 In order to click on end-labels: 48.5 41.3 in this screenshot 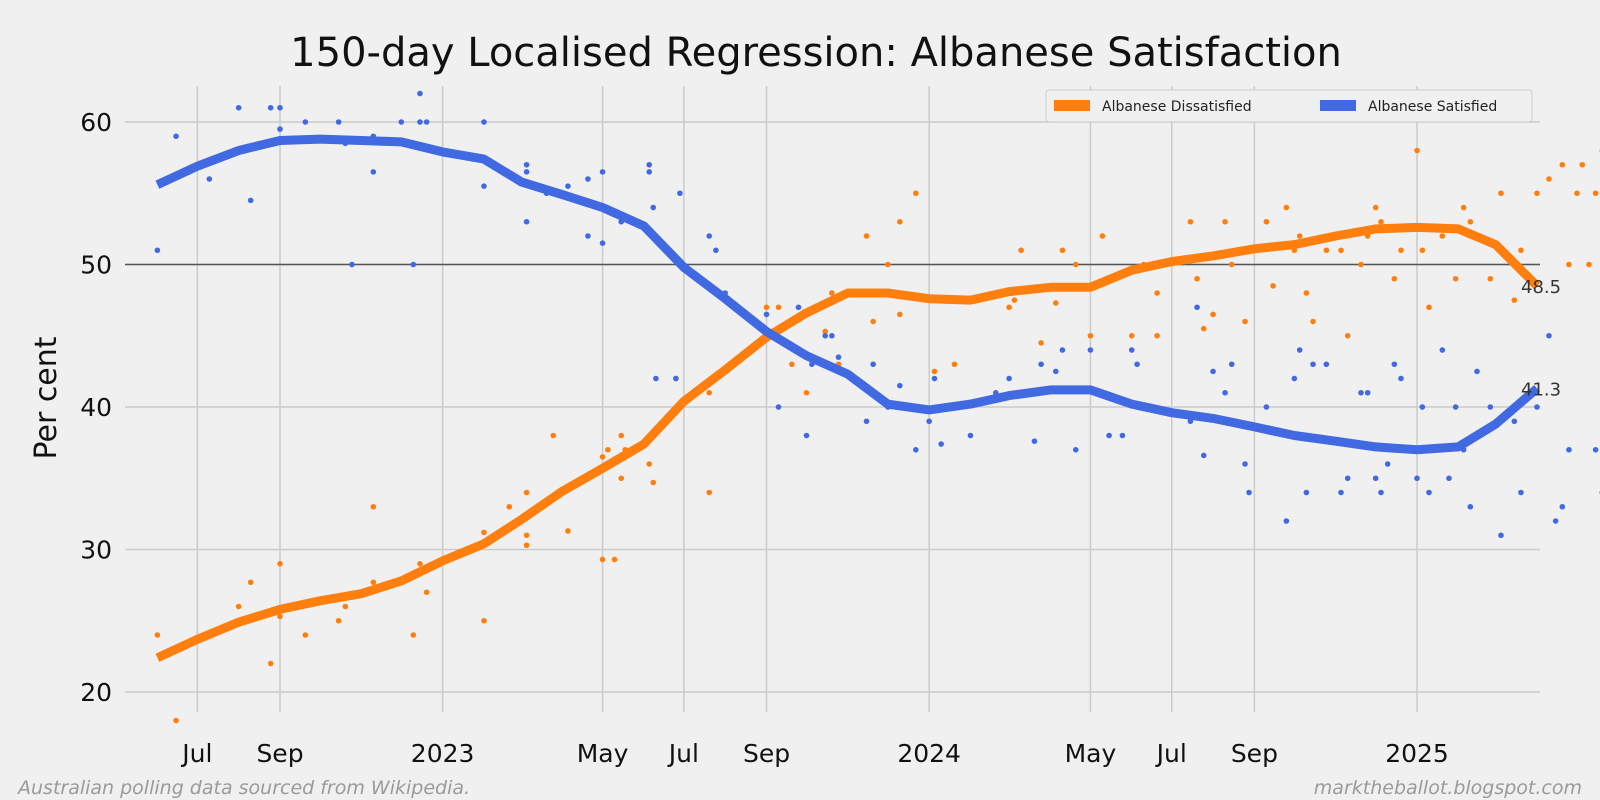, I will do `click(1541, 339)`.